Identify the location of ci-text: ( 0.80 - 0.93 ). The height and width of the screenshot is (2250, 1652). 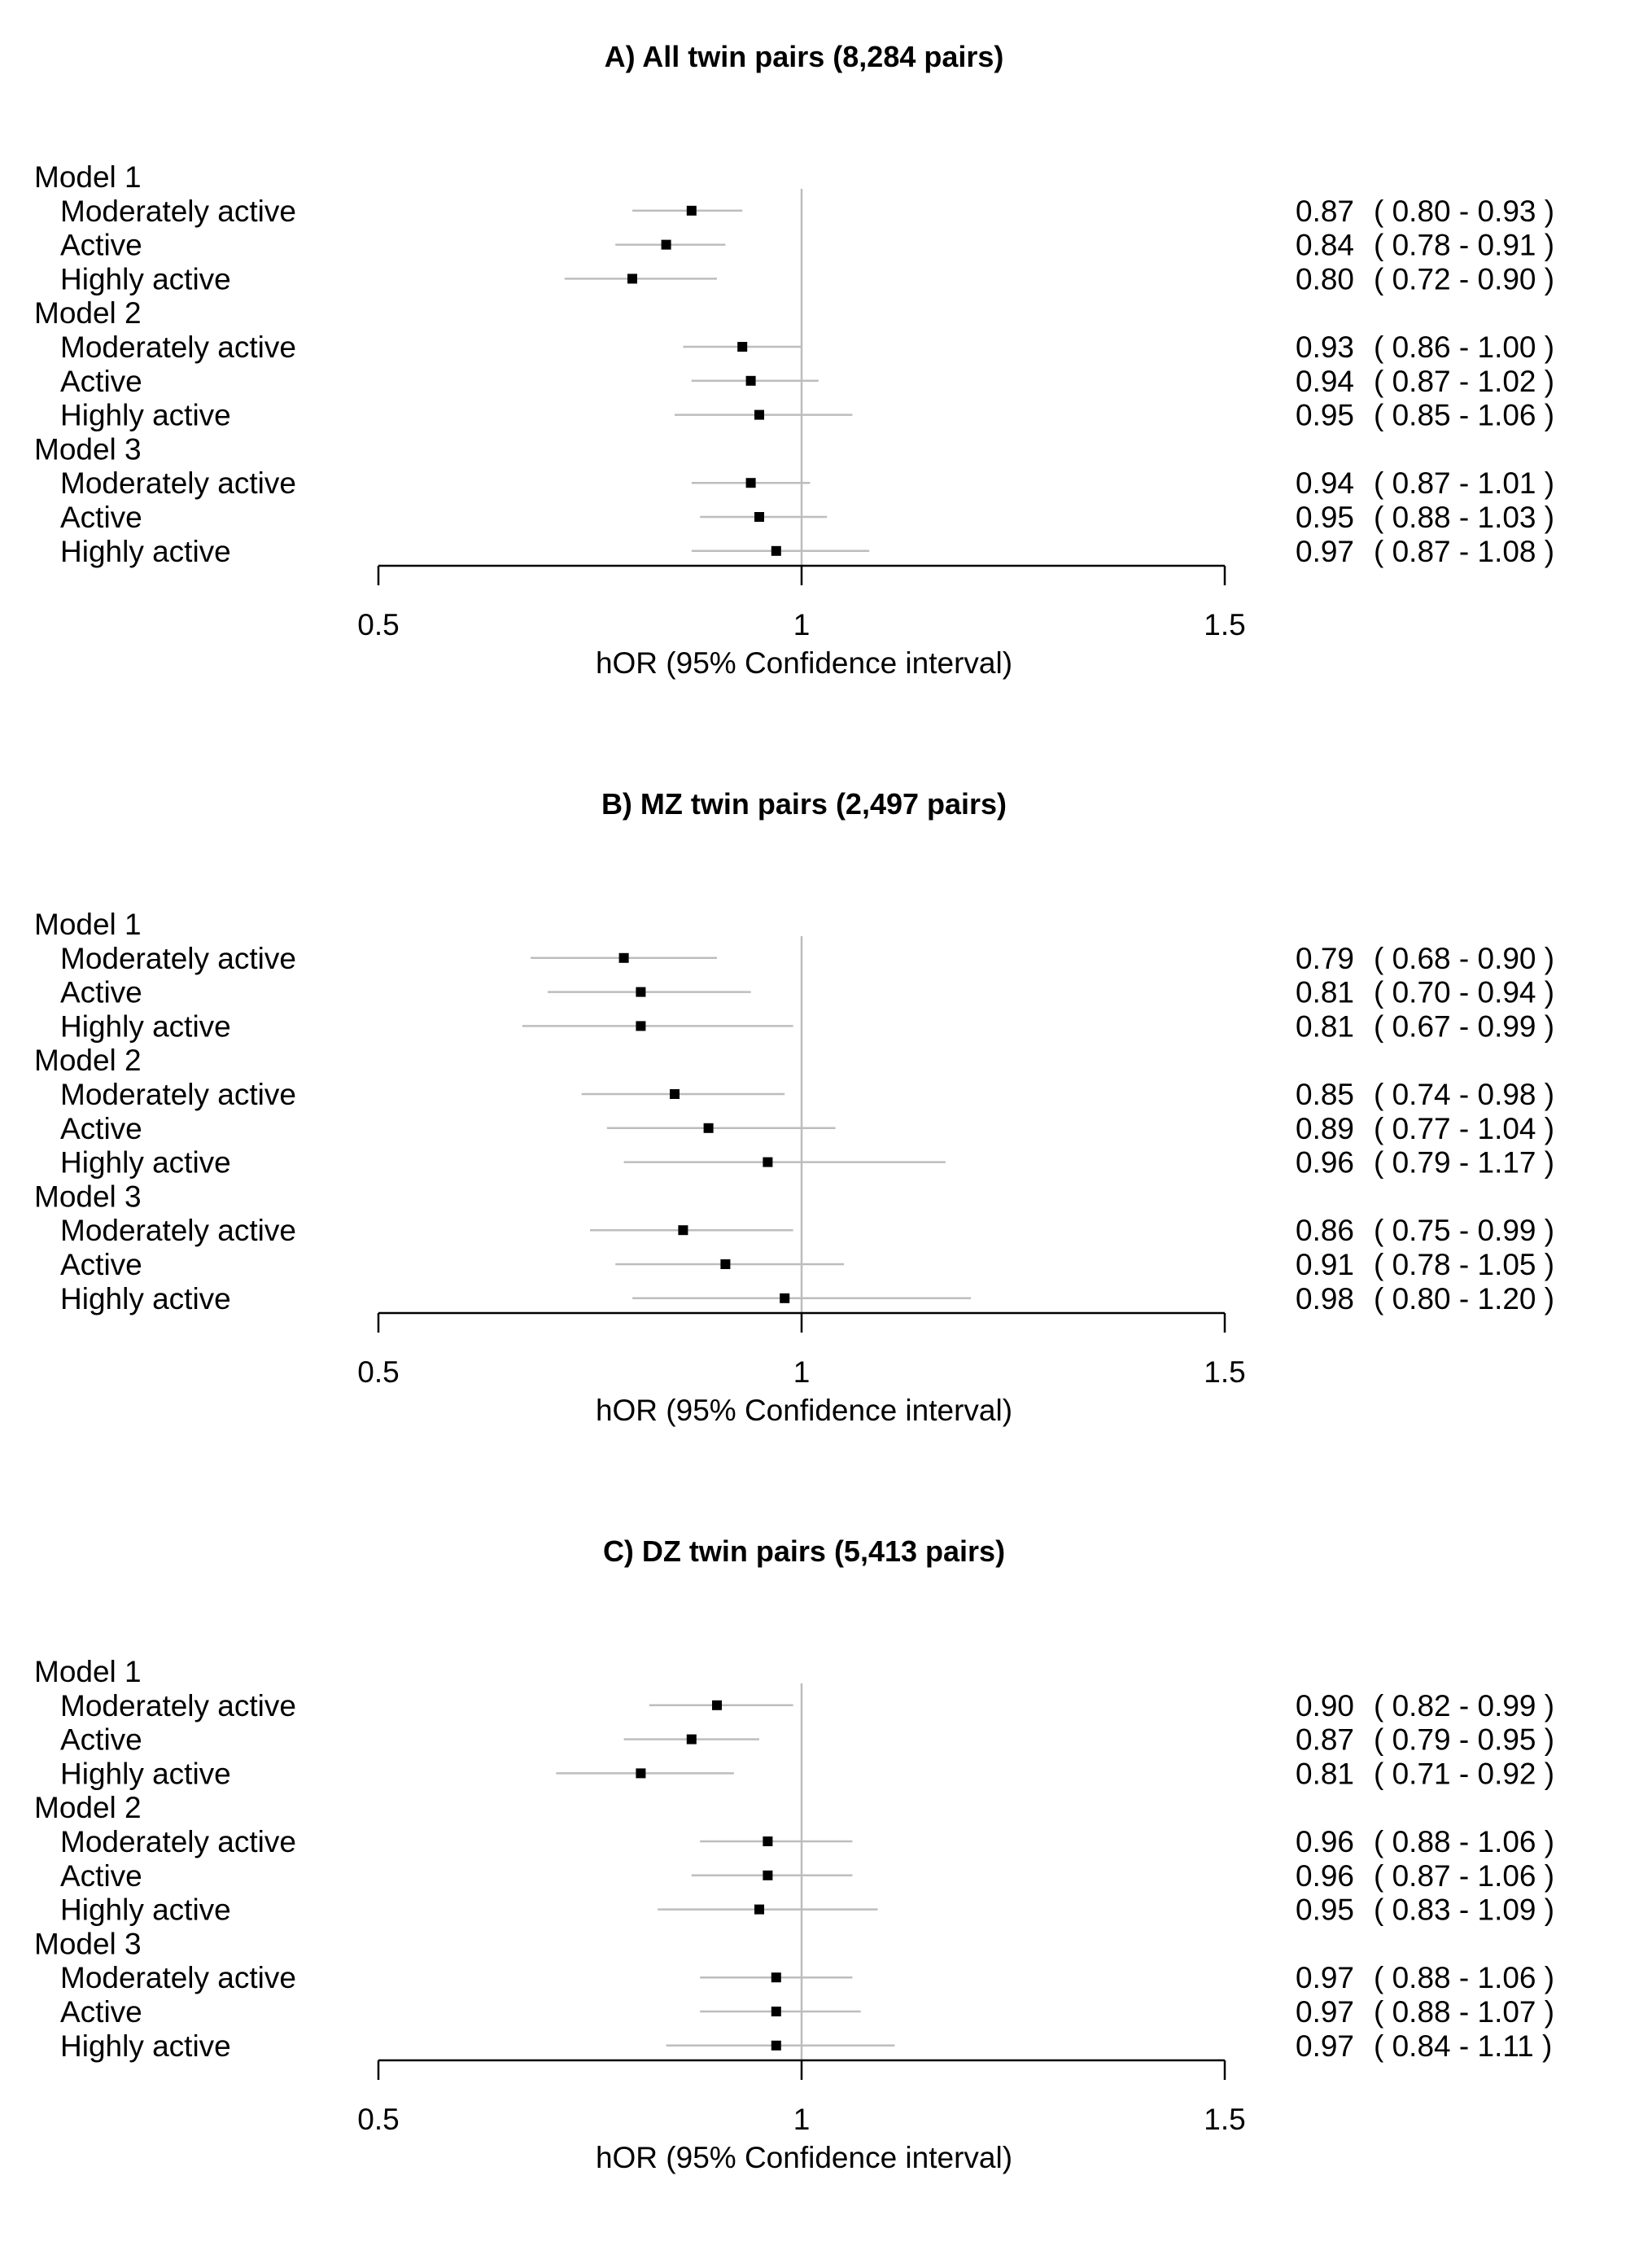
(1464, 211).